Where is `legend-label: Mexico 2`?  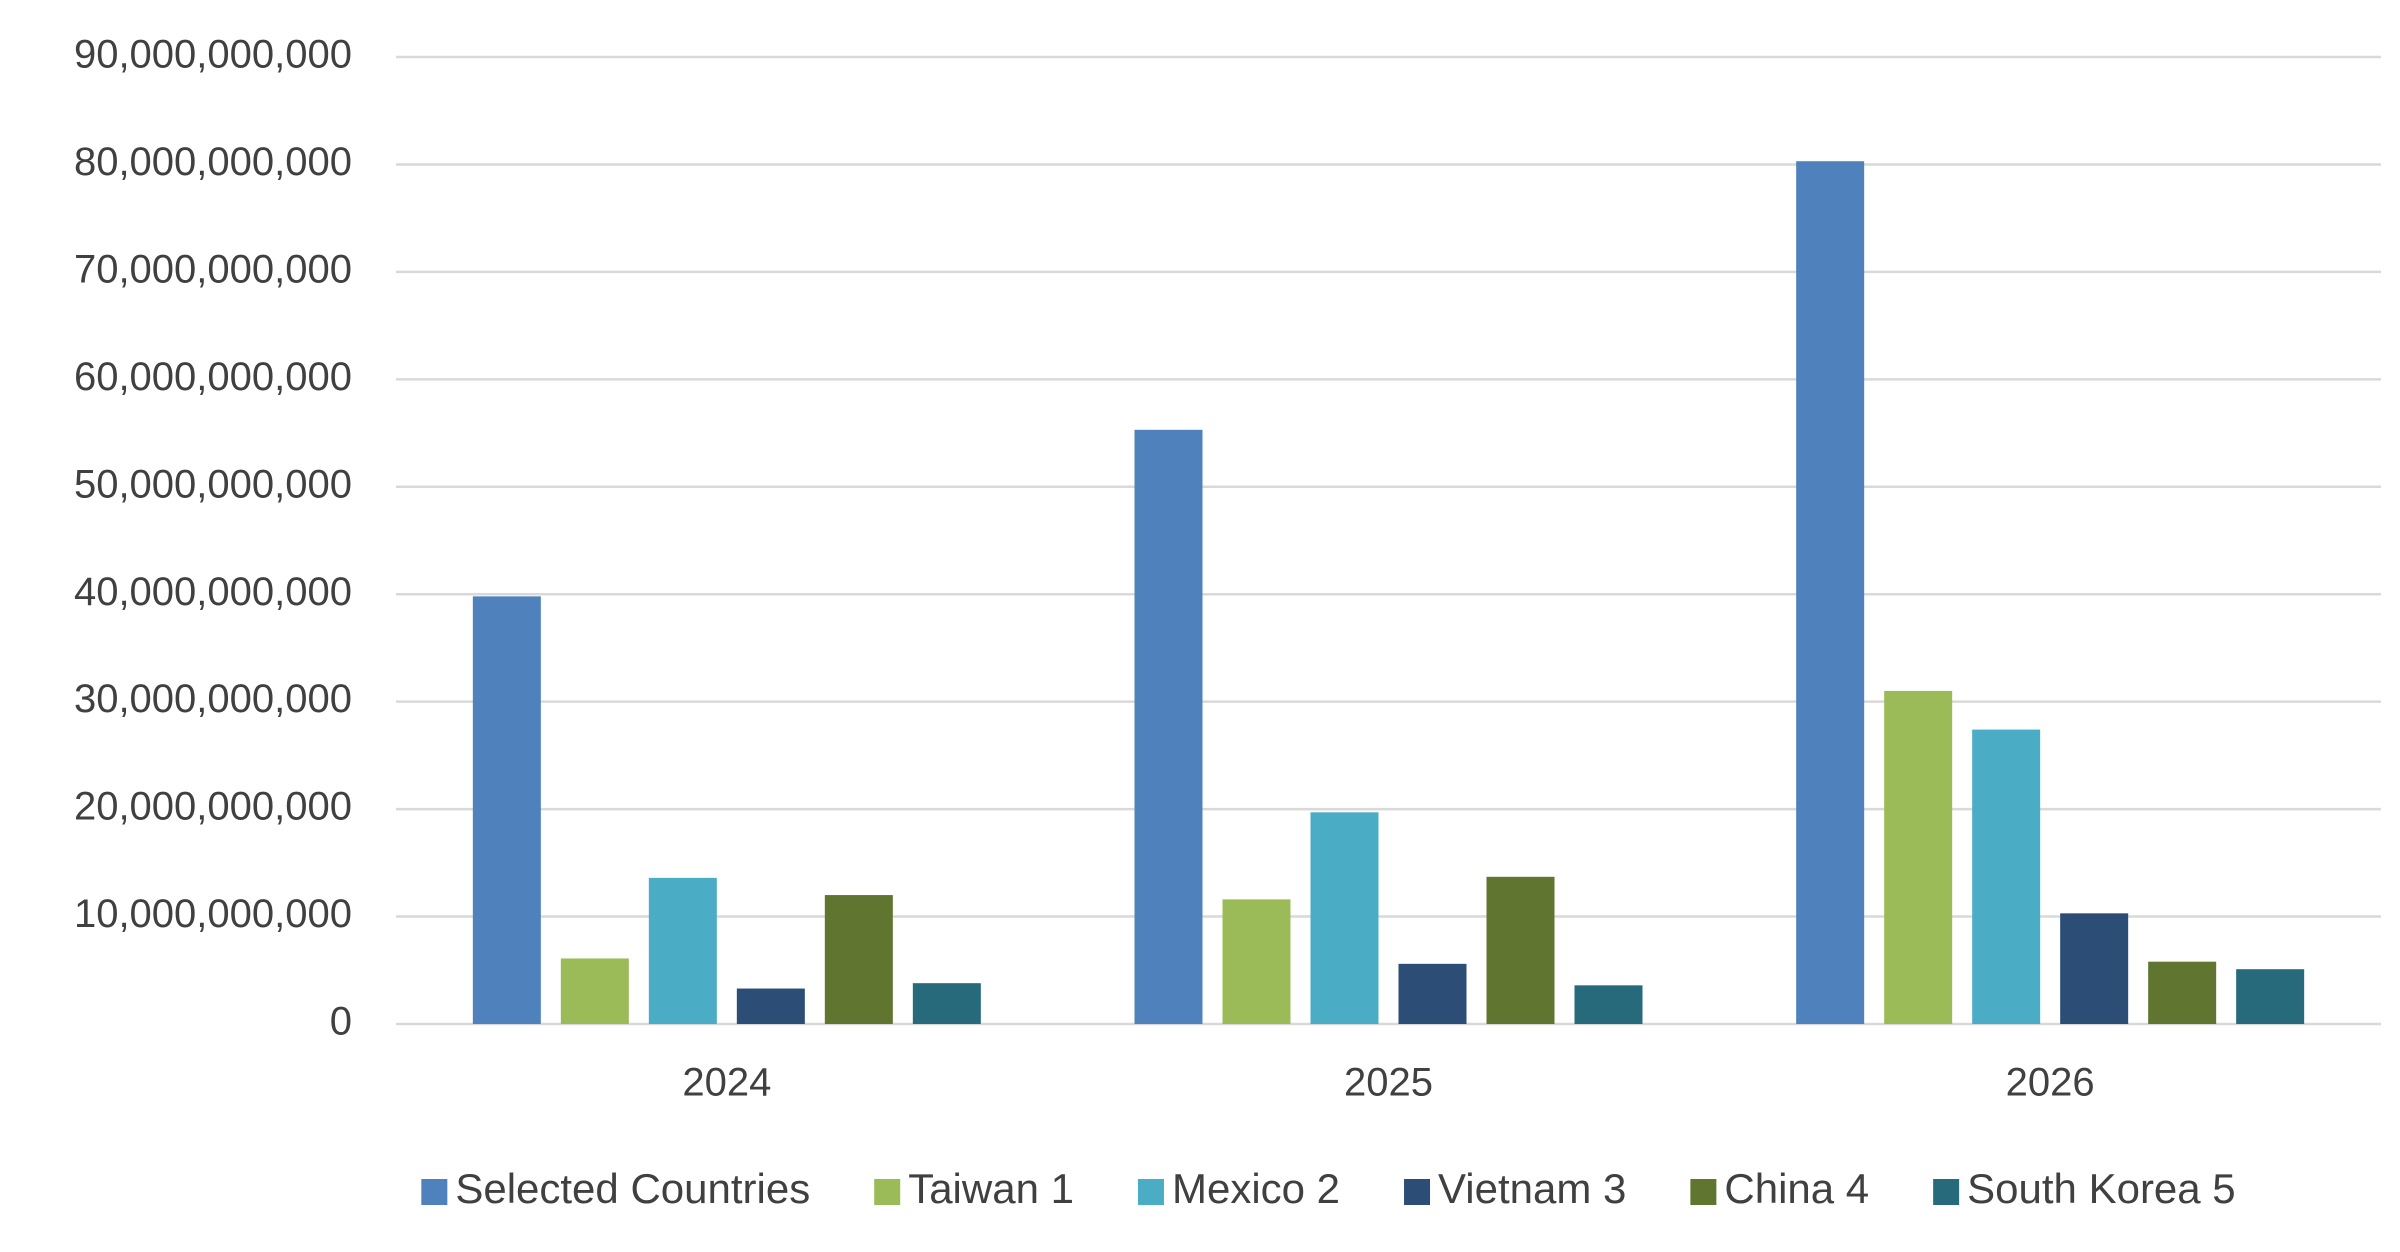
legend-label: Mexico 2 is located at coordinates (1256, 1188).